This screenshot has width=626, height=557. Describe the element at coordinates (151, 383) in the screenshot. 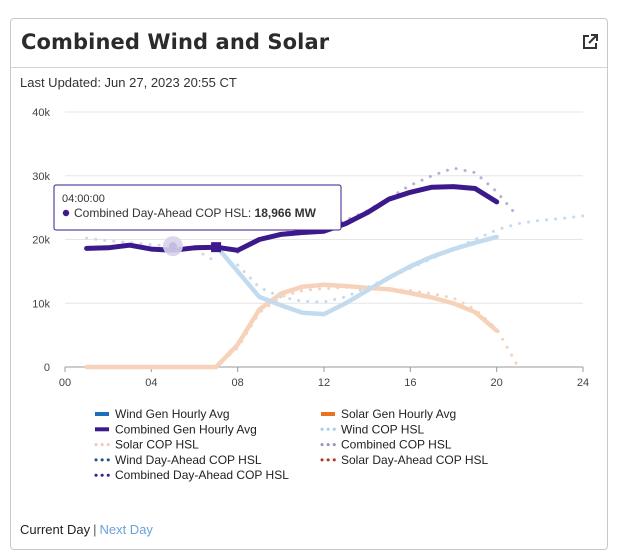

I see `x-tick-label: 04` at that location.